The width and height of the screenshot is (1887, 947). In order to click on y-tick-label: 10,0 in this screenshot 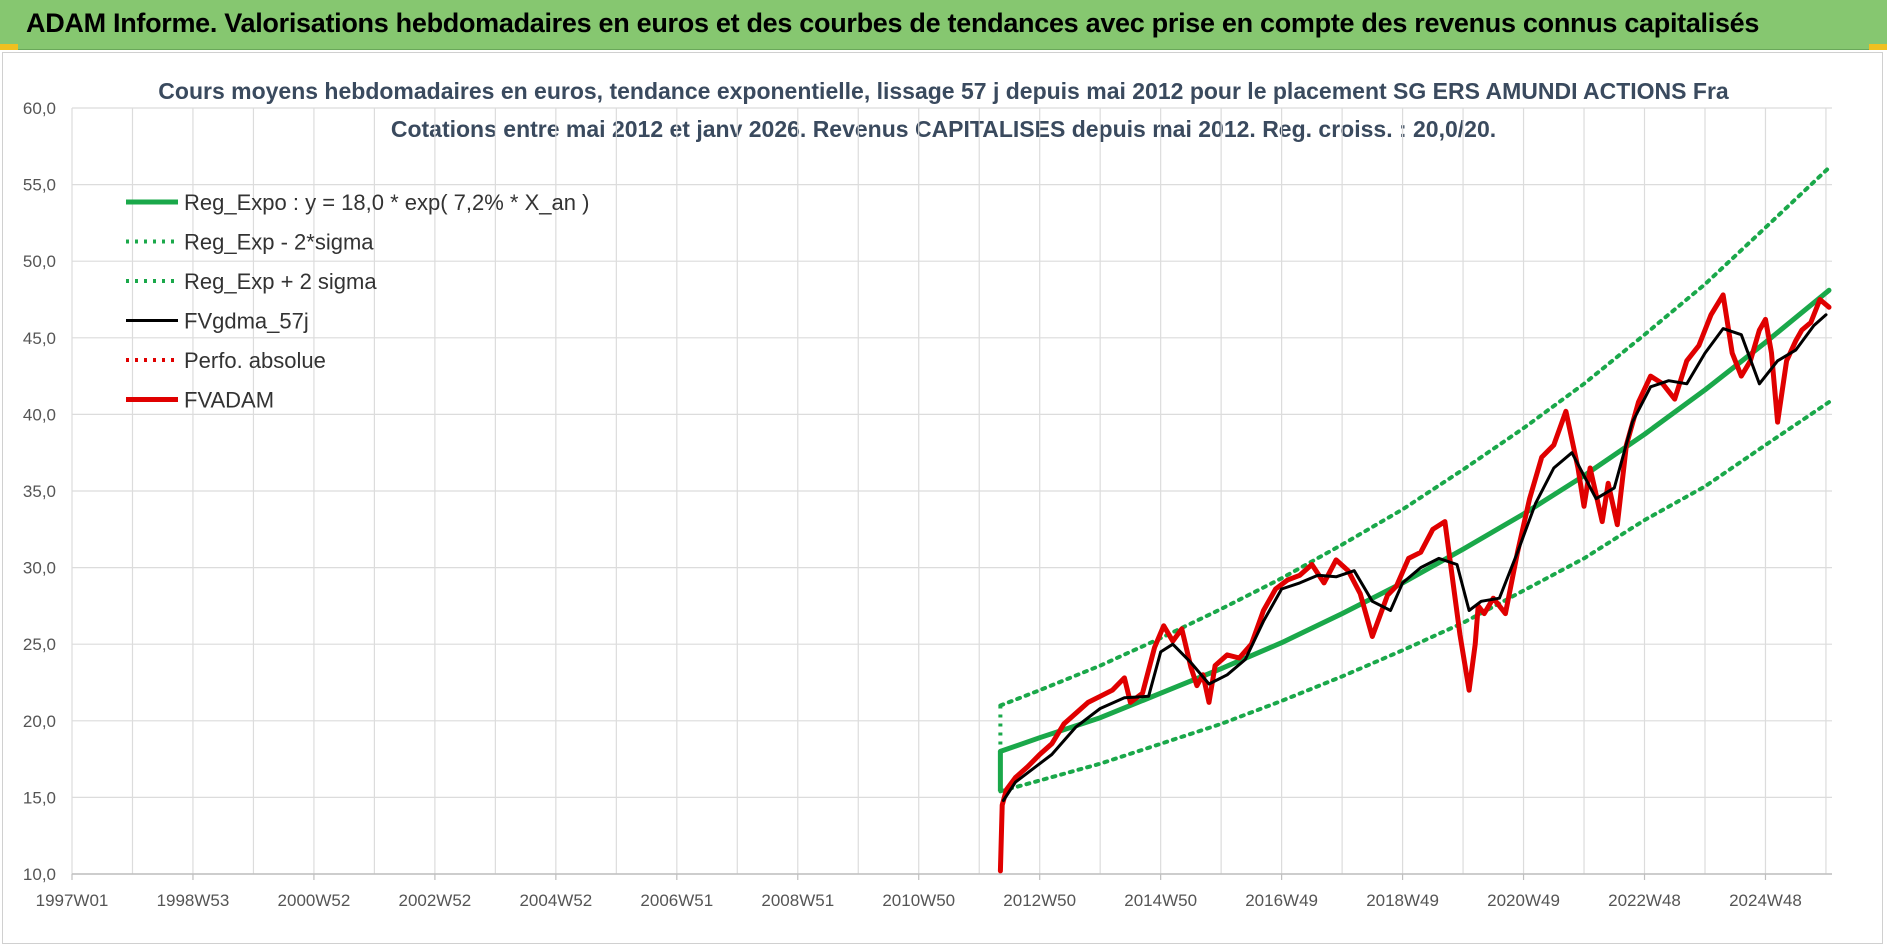, I will do `click(39, 874)`.